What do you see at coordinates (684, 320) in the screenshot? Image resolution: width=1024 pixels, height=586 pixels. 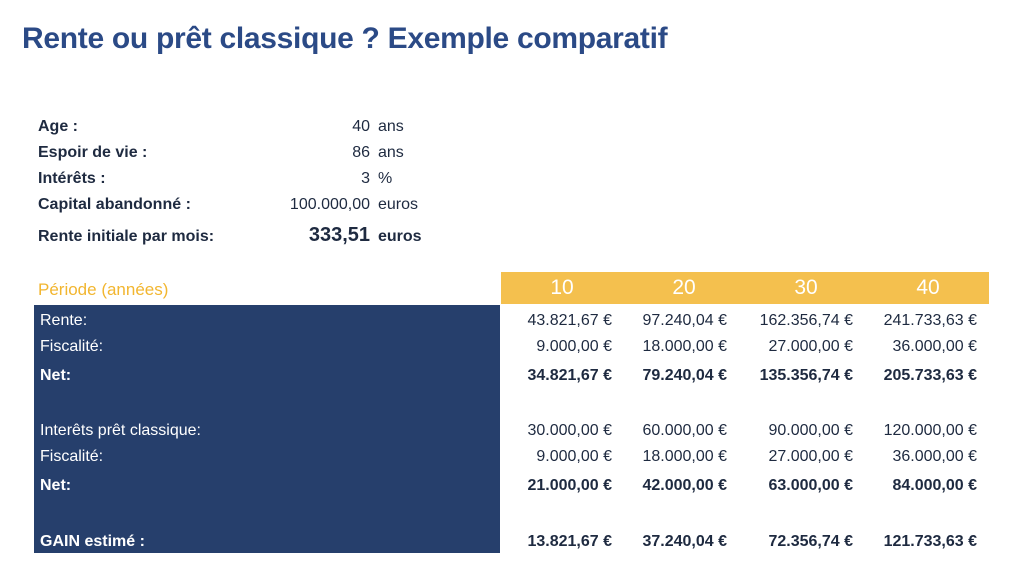 I see `table-cell: 97.240,04 €` at bounding box center [684, 320].